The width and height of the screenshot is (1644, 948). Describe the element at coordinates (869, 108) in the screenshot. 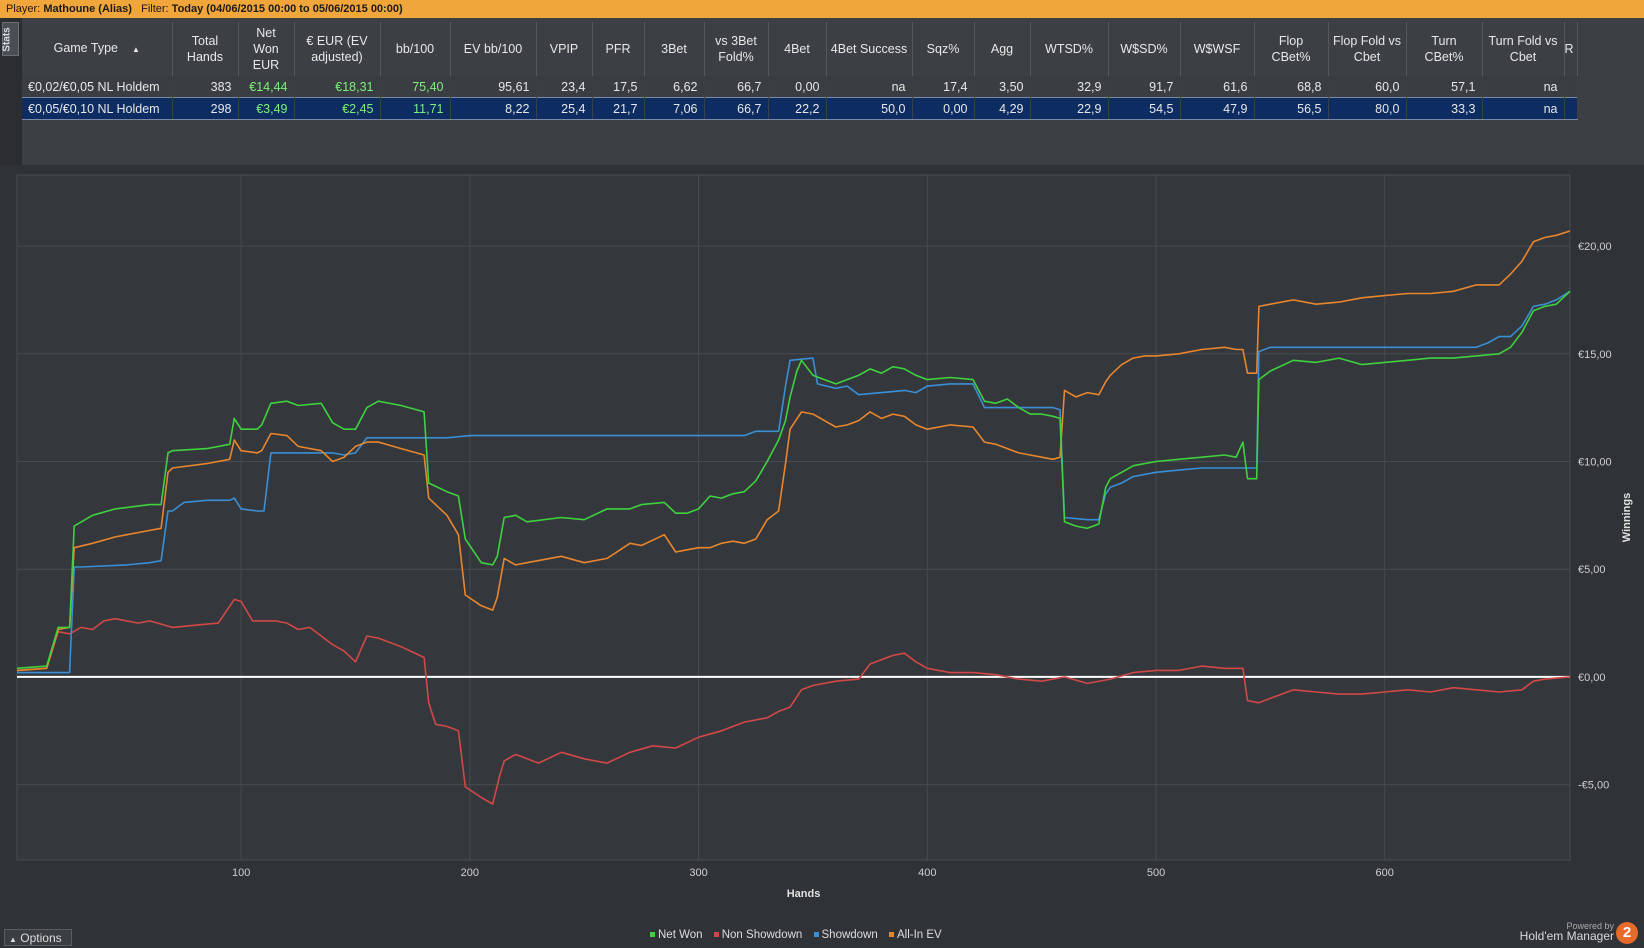

I see `cell: 50,0` at that location.